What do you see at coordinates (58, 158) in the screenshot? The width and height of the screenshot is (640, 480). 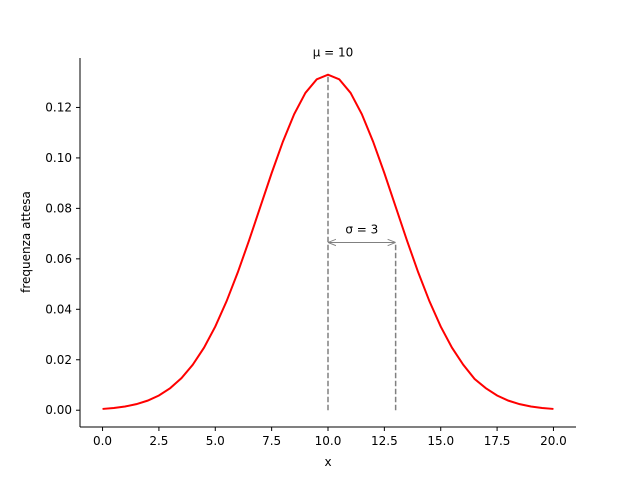 I see `y-tick-label: 0.10` at bounding box center [58, 158].